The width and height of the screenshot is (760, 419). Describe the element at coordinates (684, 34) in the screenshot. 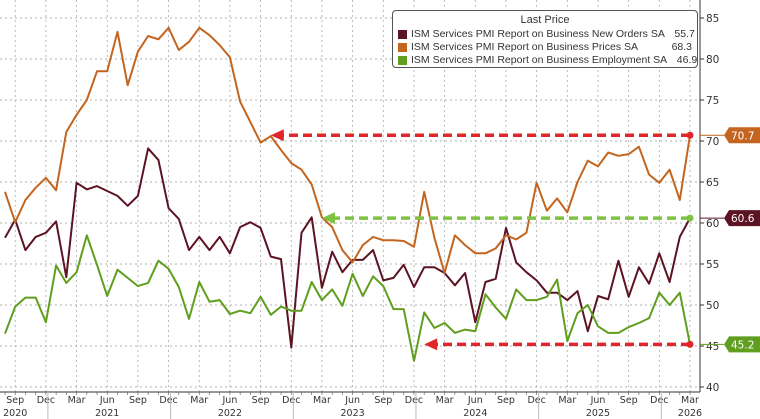

I see `legend-value: 55.7` at that location.